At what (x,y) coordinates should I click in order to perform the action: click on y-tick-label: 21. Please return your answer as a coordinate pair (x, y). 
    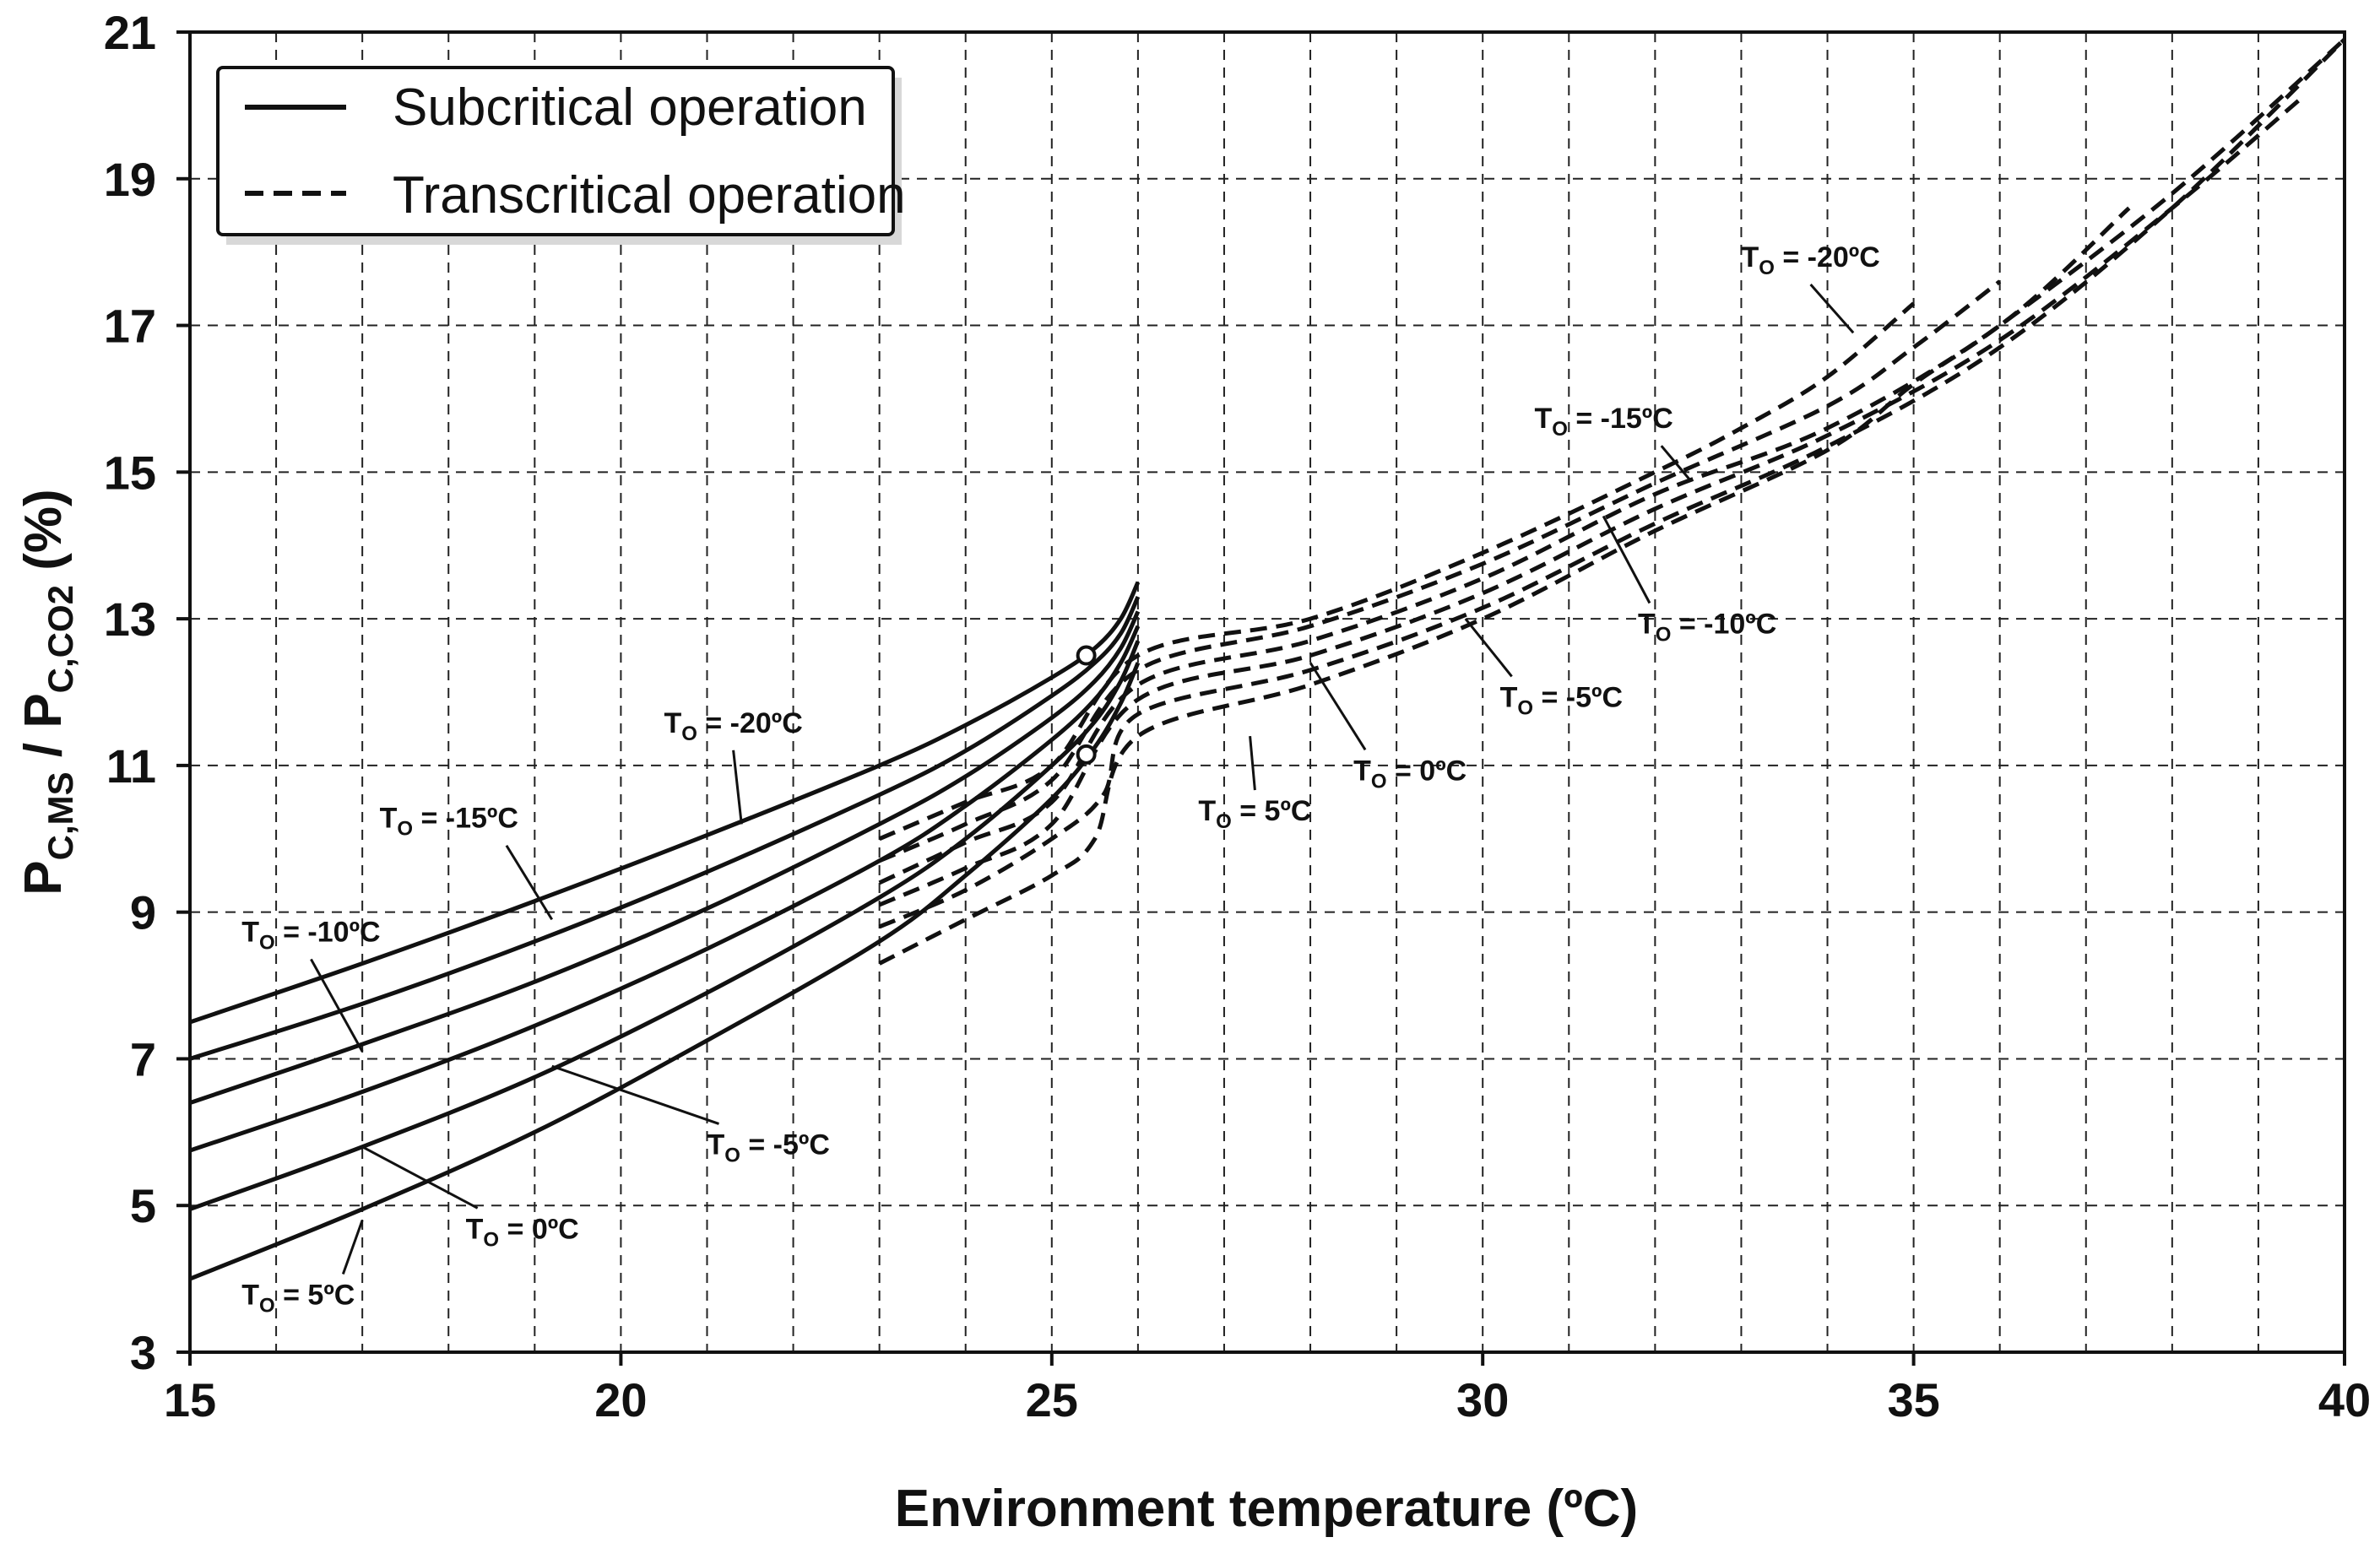
    Looking at the image, I should click on (130, 32).